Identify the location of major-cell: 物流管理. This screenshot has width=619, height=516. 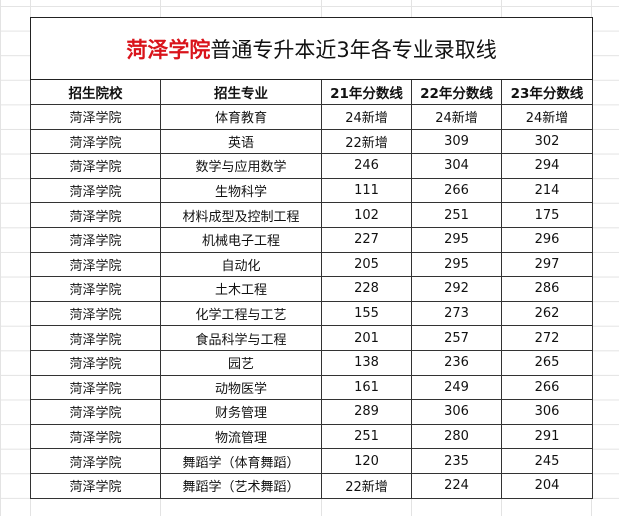
(241, 436).